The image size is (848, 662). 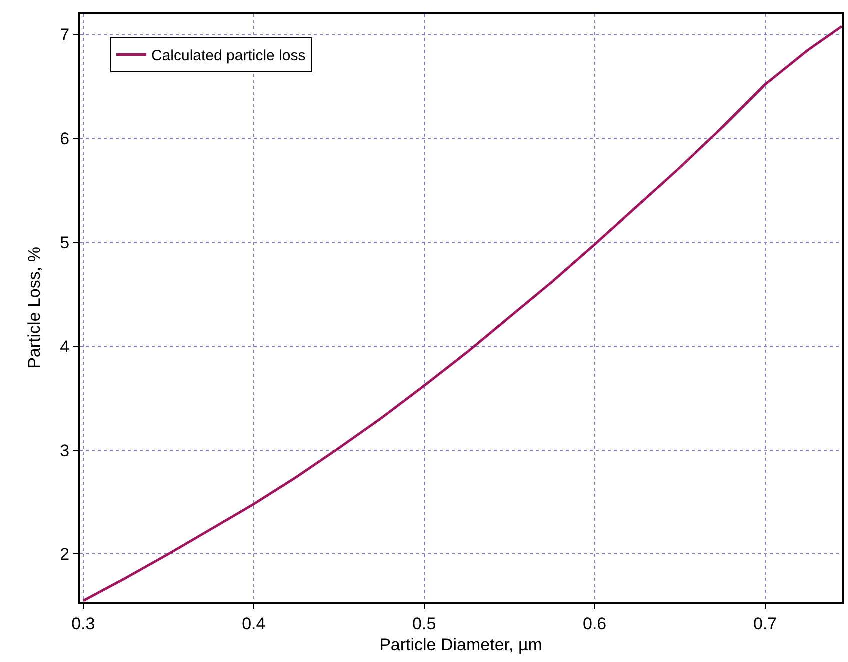 I want to click on y-tick-label: 4, so click(x=65, y=346).